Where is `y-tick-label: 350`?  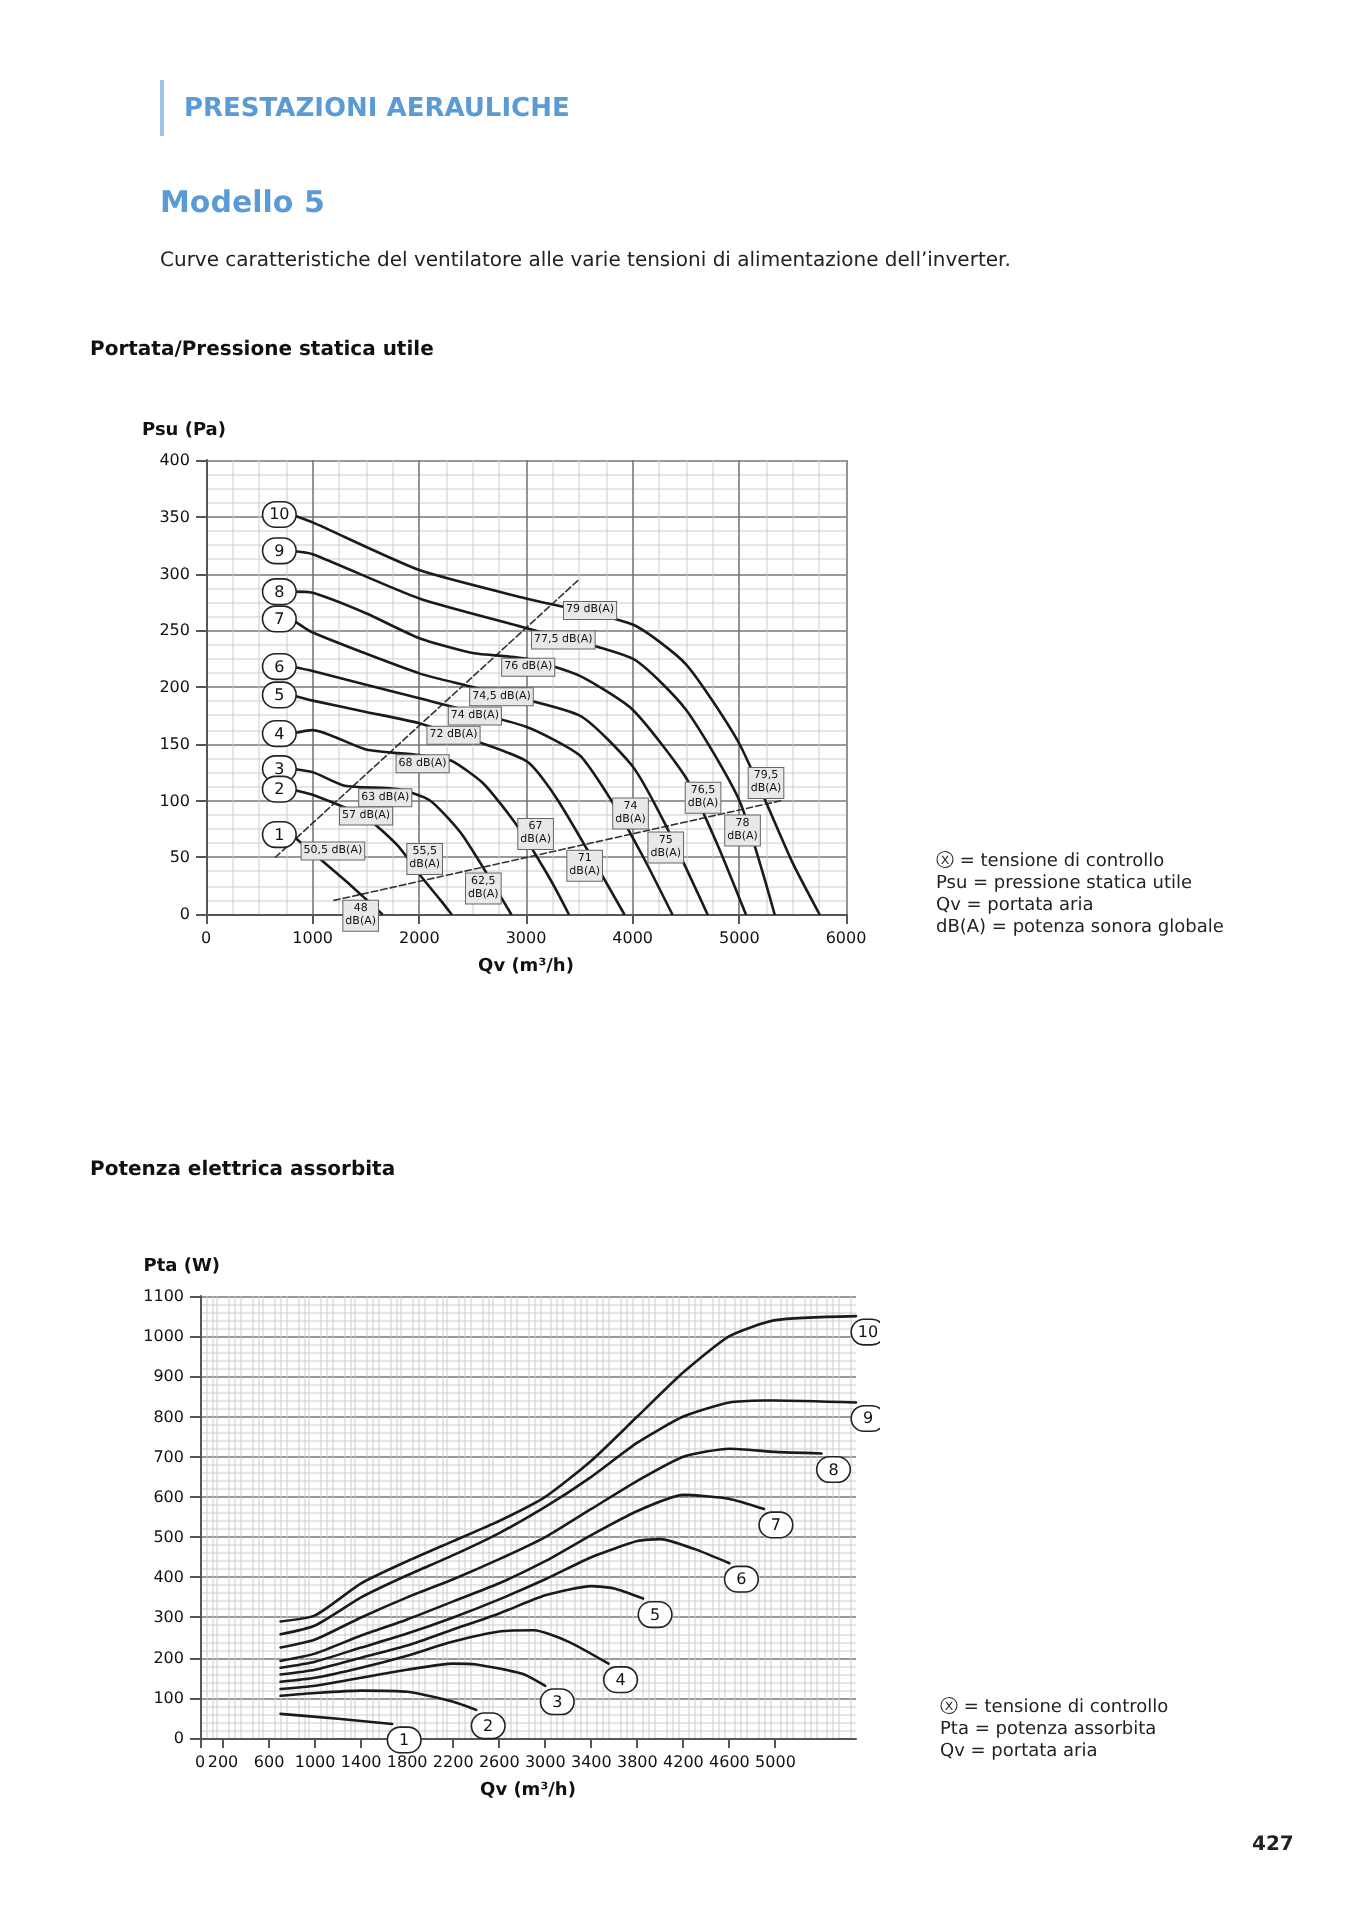
y-tick-label: 350 is located at coordinates (174, 516).